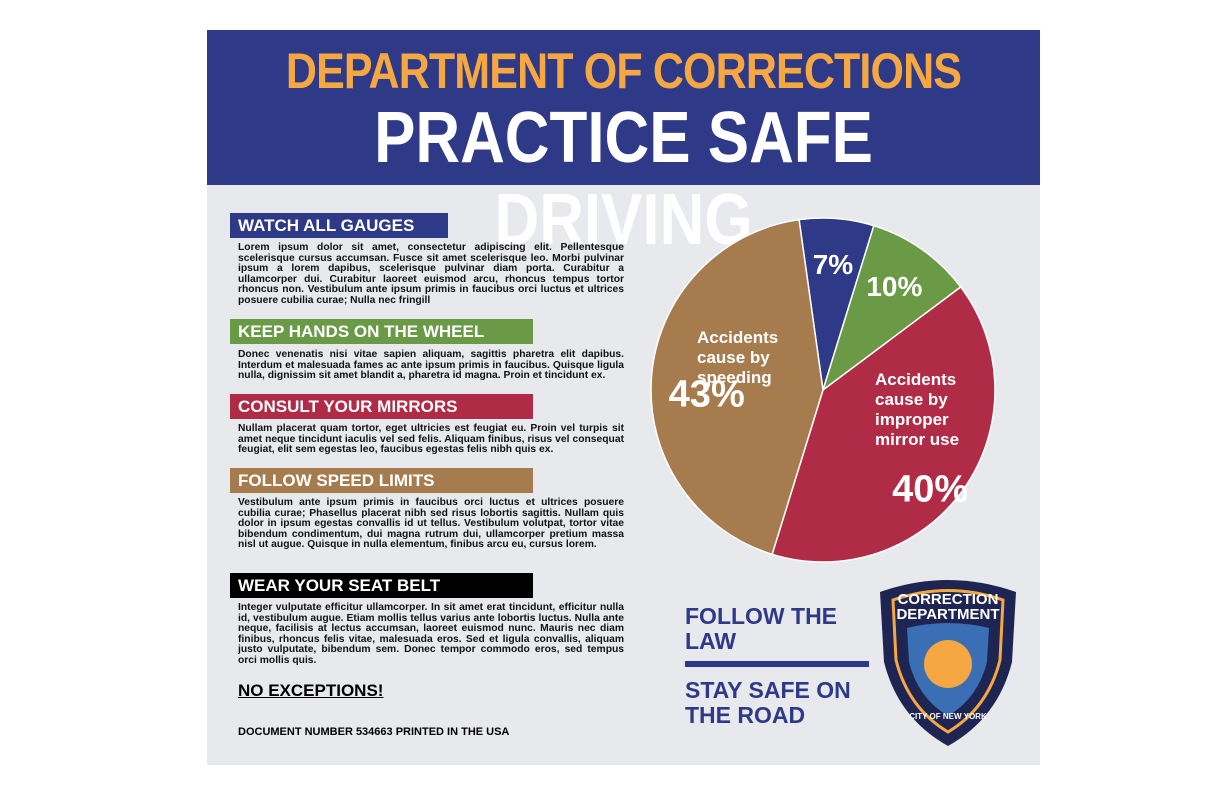 The width and height of the screenshot is (1225, 792). I want to click on section-heading: WATCH ALL GAUGES, so click(339, 225).